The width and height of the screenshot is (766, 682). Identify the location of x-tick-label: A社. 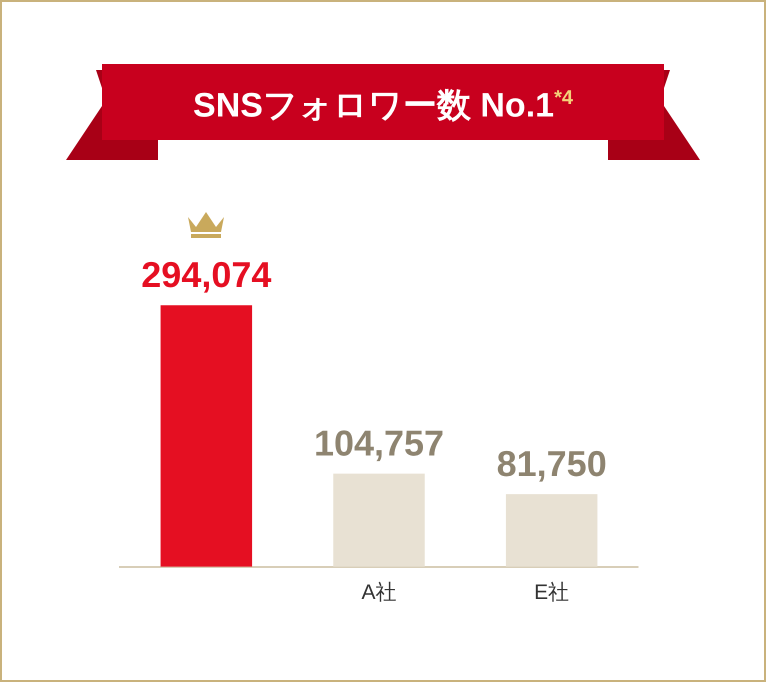
(379, 592).